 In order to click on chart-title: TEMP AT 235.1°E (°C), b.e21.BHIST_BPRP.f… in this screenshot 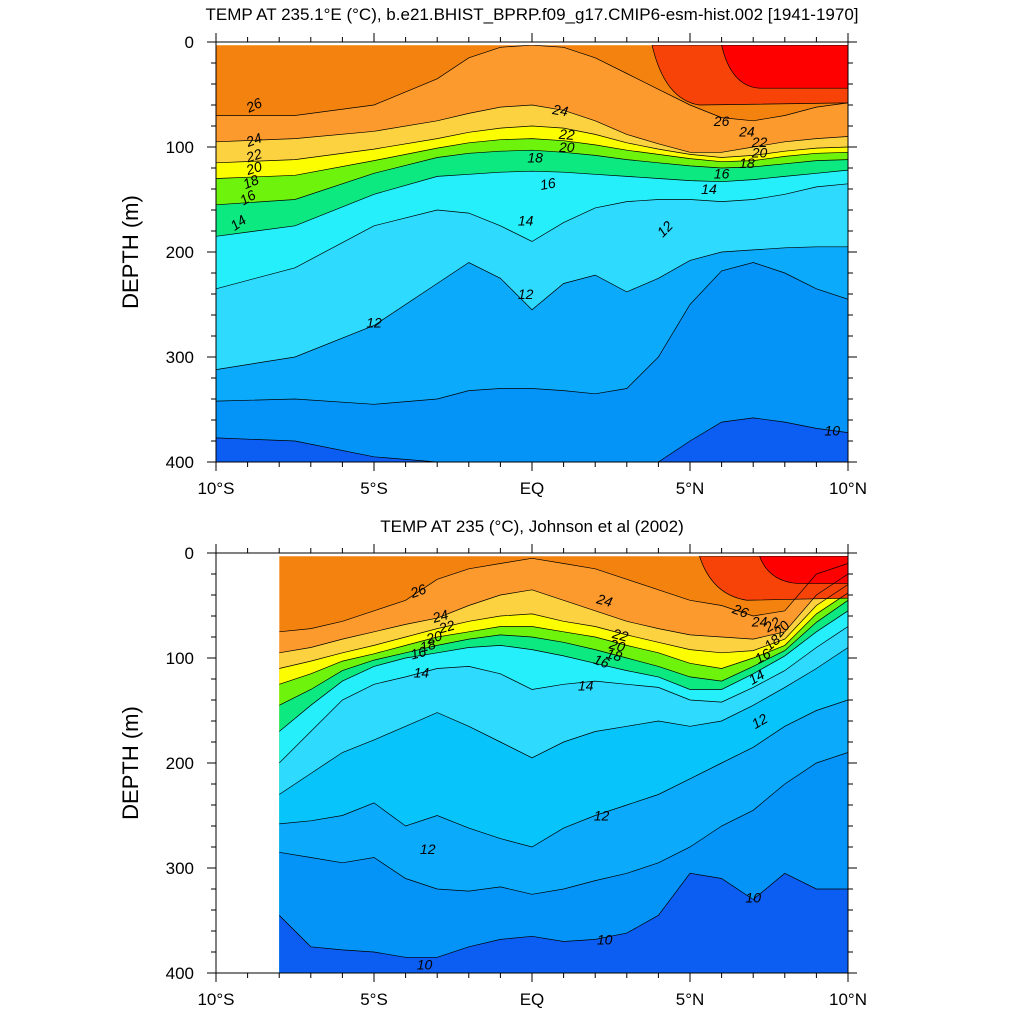, I will do `click(531, 14)`.